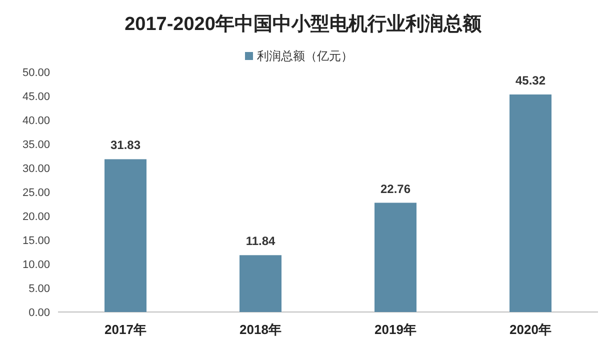 The image size is (606, 364). I want to click on y-tick-label: 10.00, so click(36, 265).